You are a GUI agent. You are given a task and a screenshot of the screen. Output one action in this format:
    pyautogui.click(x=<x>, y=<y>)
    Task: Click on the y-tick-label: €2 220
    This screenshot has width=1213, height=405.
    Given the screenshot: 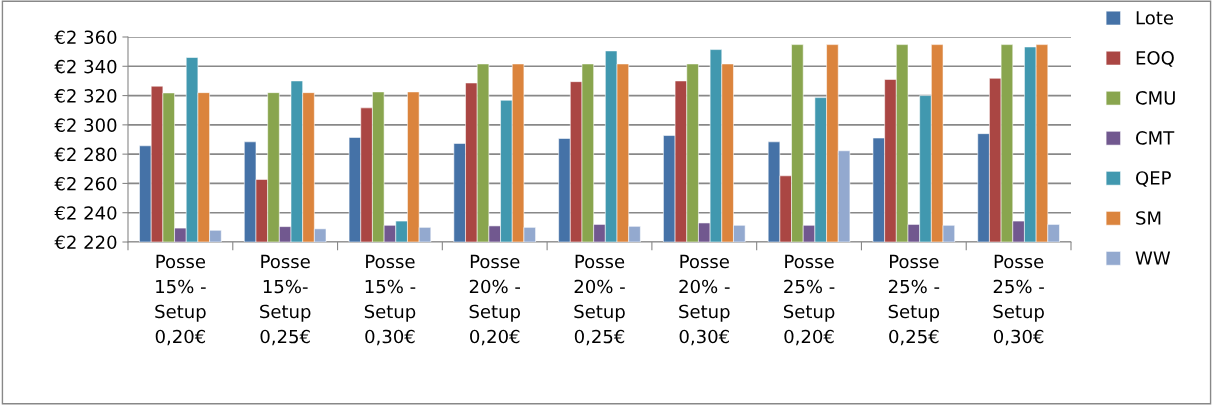 What is the action you would take?
    pyautogui.click(x=85, y=242)
    